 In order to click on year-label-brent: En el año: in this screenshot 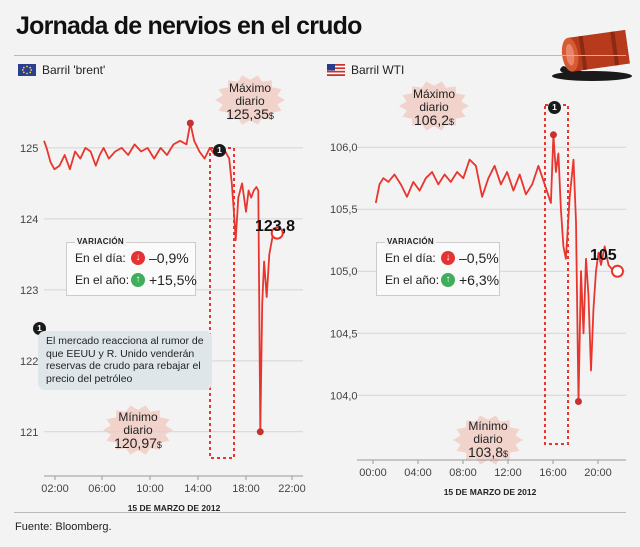, I will do `click(102, 280)`.